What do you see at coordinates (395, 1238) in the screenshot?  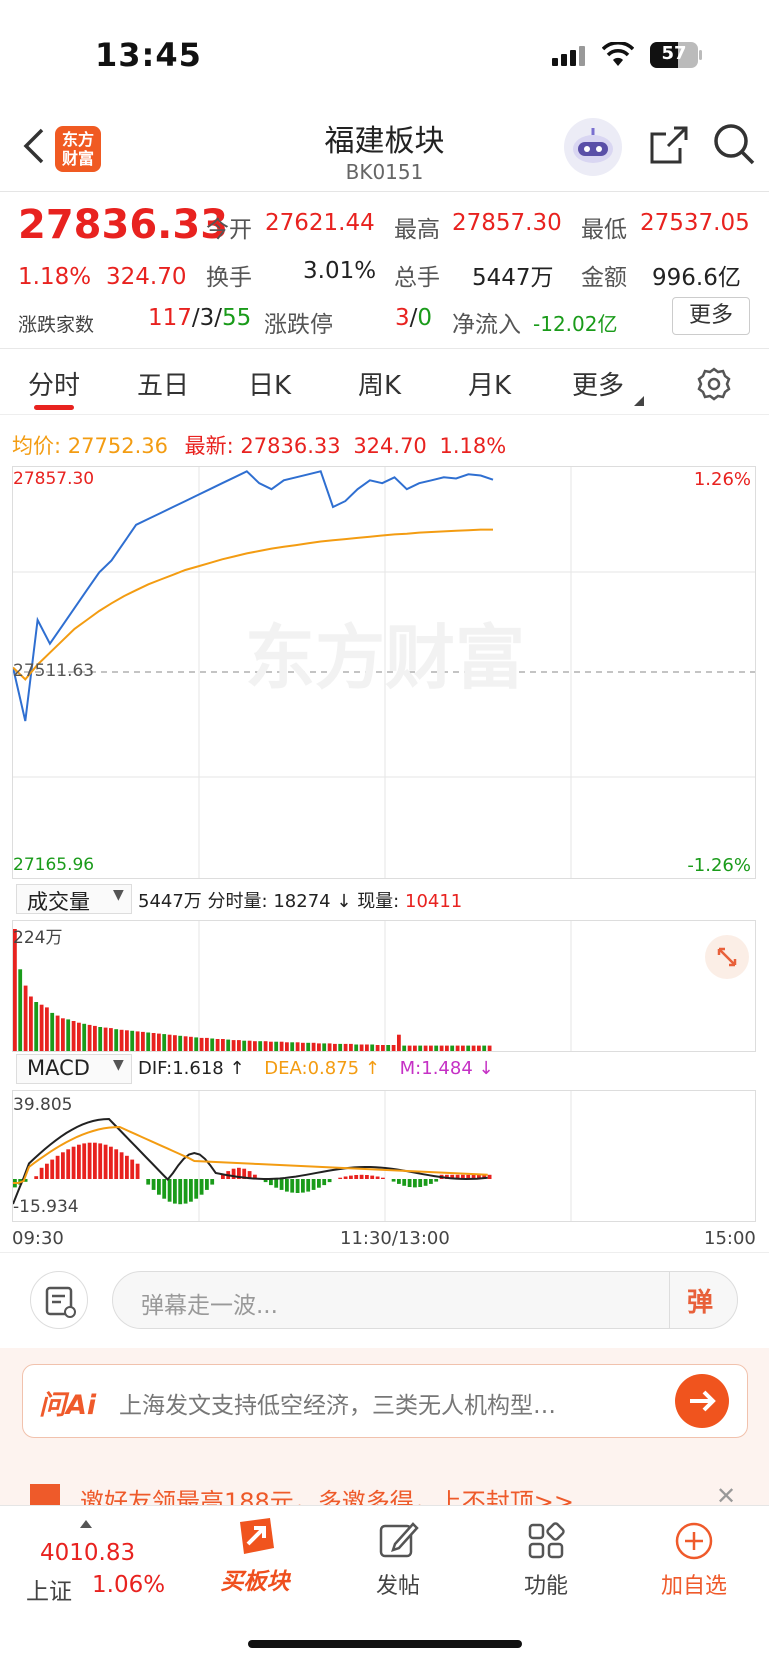 I see `x-label-mid: 11:30/13:00` at bounding box center [395, 1238].